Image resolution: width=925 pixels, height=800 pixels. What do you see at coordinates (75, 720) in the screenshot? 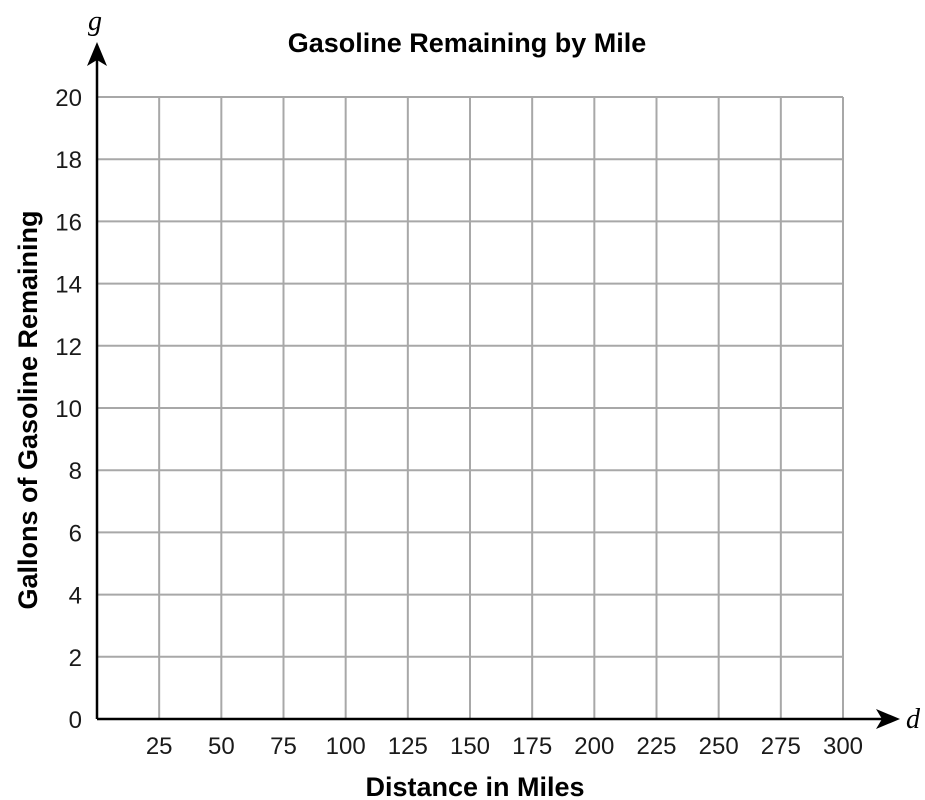
I see `y-tick-label: 0` at bounding box center [75, 720].